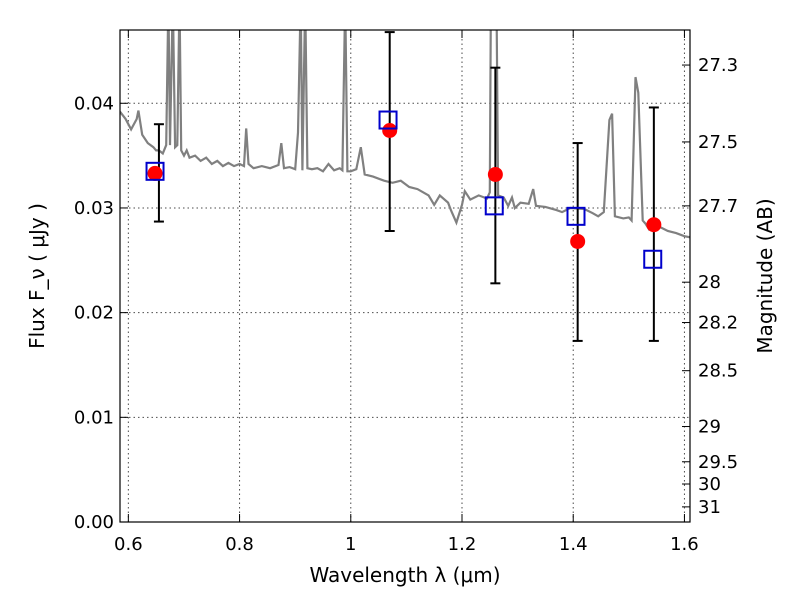  What do you see at coordinates (718, 462) in the screenshot?
I see `magnitude-tick-label: 29.5` at bounding box center [718, 462].